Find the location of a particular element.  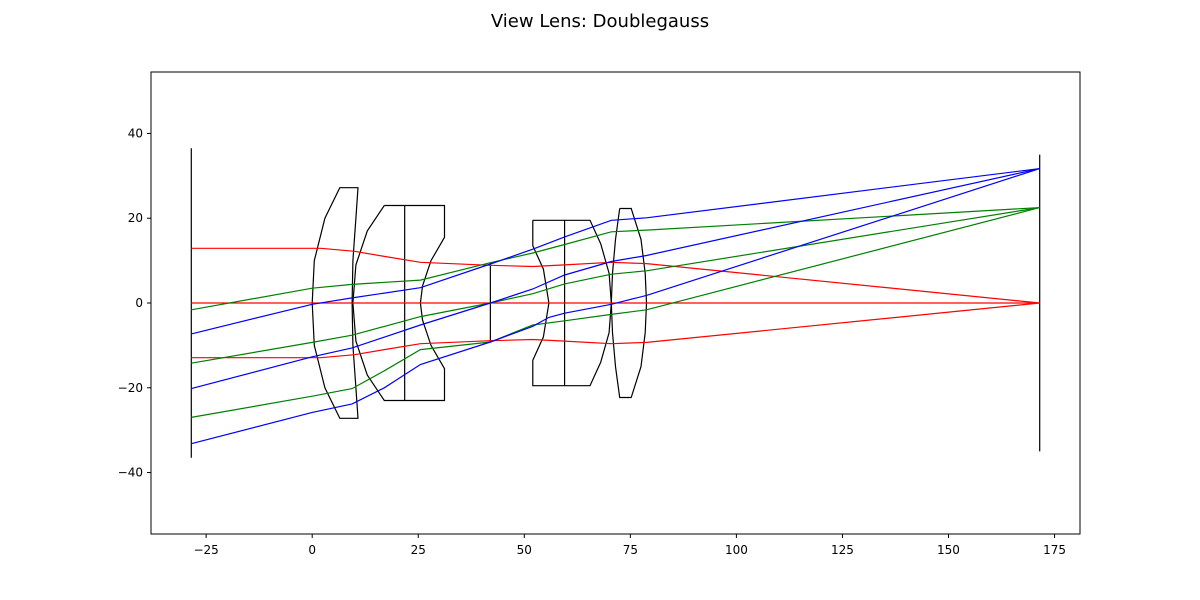

y-tick-label: 0 is located at coordinates (139, 303).